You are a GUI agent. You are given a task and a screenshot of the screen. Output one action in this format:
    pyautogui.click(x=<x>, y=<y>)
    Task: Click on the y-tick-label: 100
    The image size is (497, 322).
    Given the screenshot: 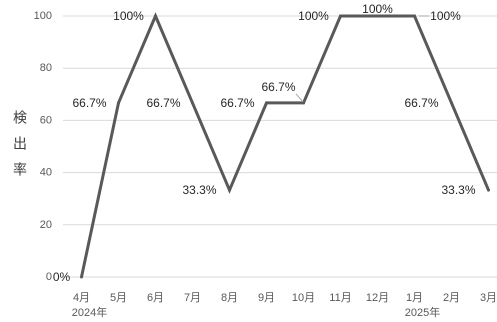 What is the action you would take?
    pyautogui.click(x=43, y=16)
    